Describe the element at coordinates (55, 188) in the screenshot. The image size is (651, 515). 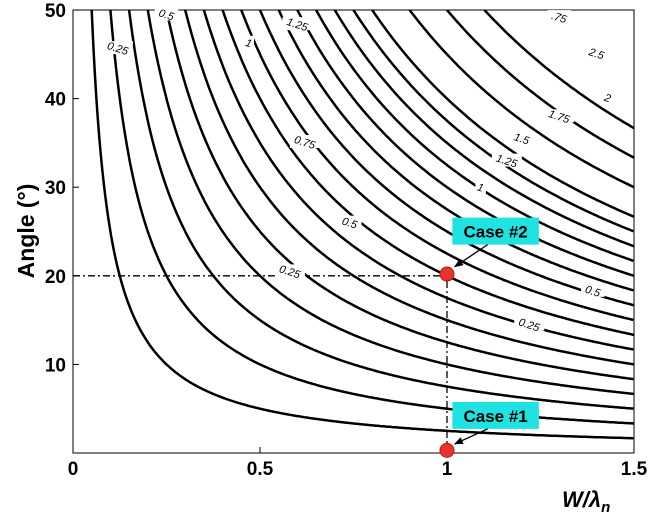
I see `y-tick-label-2: 30` at that location.